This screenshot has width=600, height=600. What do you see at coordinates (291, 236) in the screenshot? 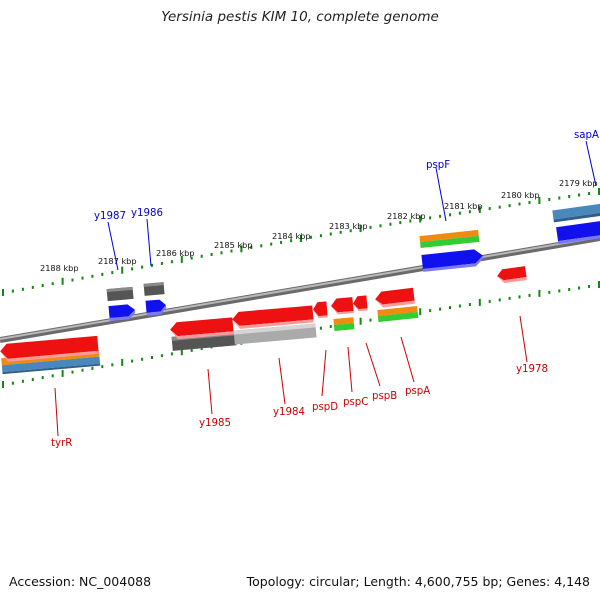
I see `scale-label-2184: 2184 kbp` at bounding box center [291, 236].